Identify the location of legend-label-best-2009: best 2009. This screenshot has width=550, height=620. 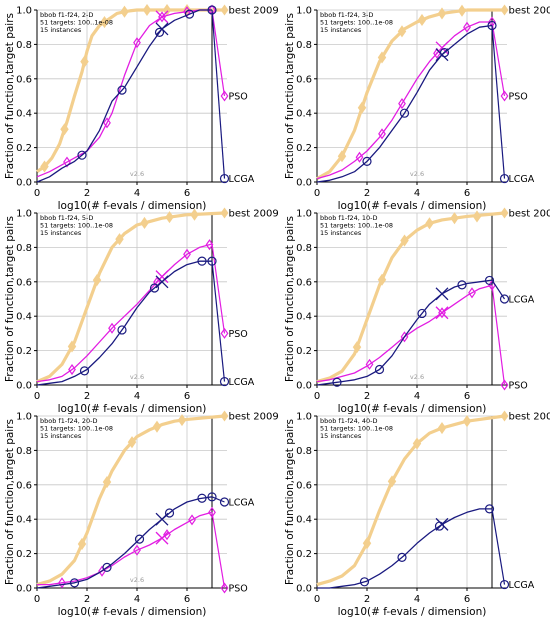
(529, 11).